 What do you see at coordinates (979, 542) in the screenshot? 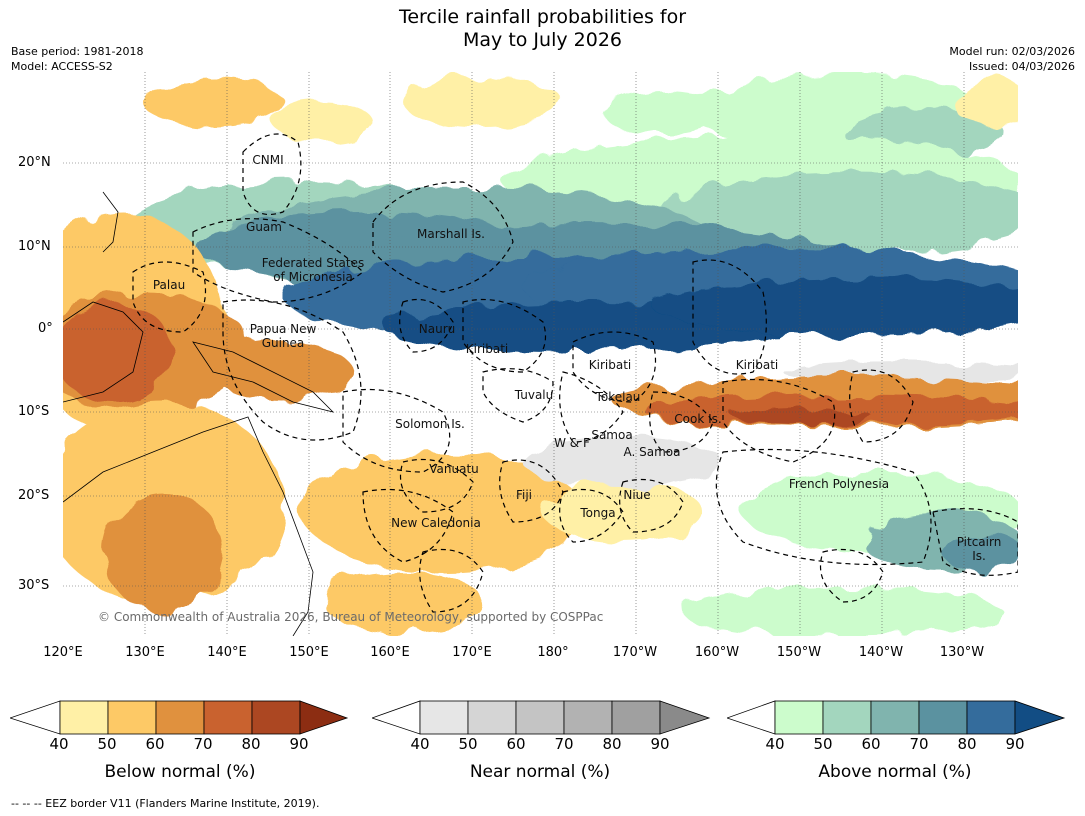
I see `region-pitcairn-line1: Pitcairn` at bounding box center [979, 542].